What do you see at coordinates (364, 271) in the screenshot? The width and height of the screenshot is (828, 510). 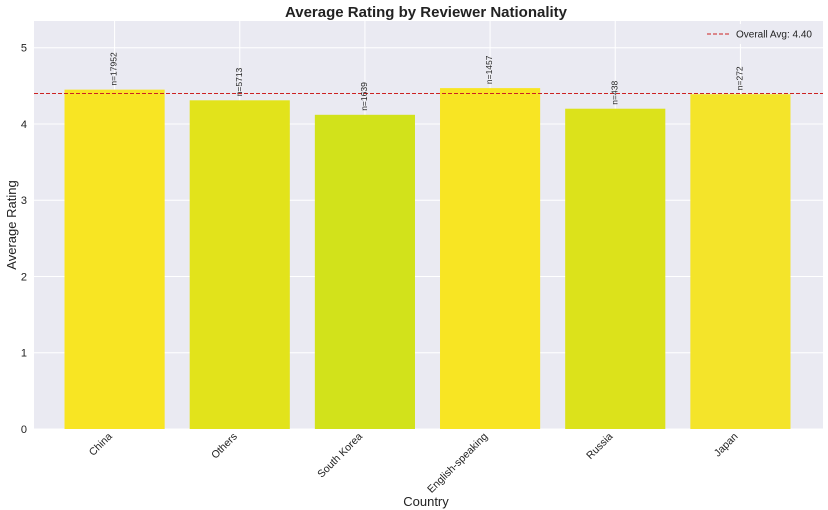 I see `bar-south-korea` at bounding box center [364, 271].